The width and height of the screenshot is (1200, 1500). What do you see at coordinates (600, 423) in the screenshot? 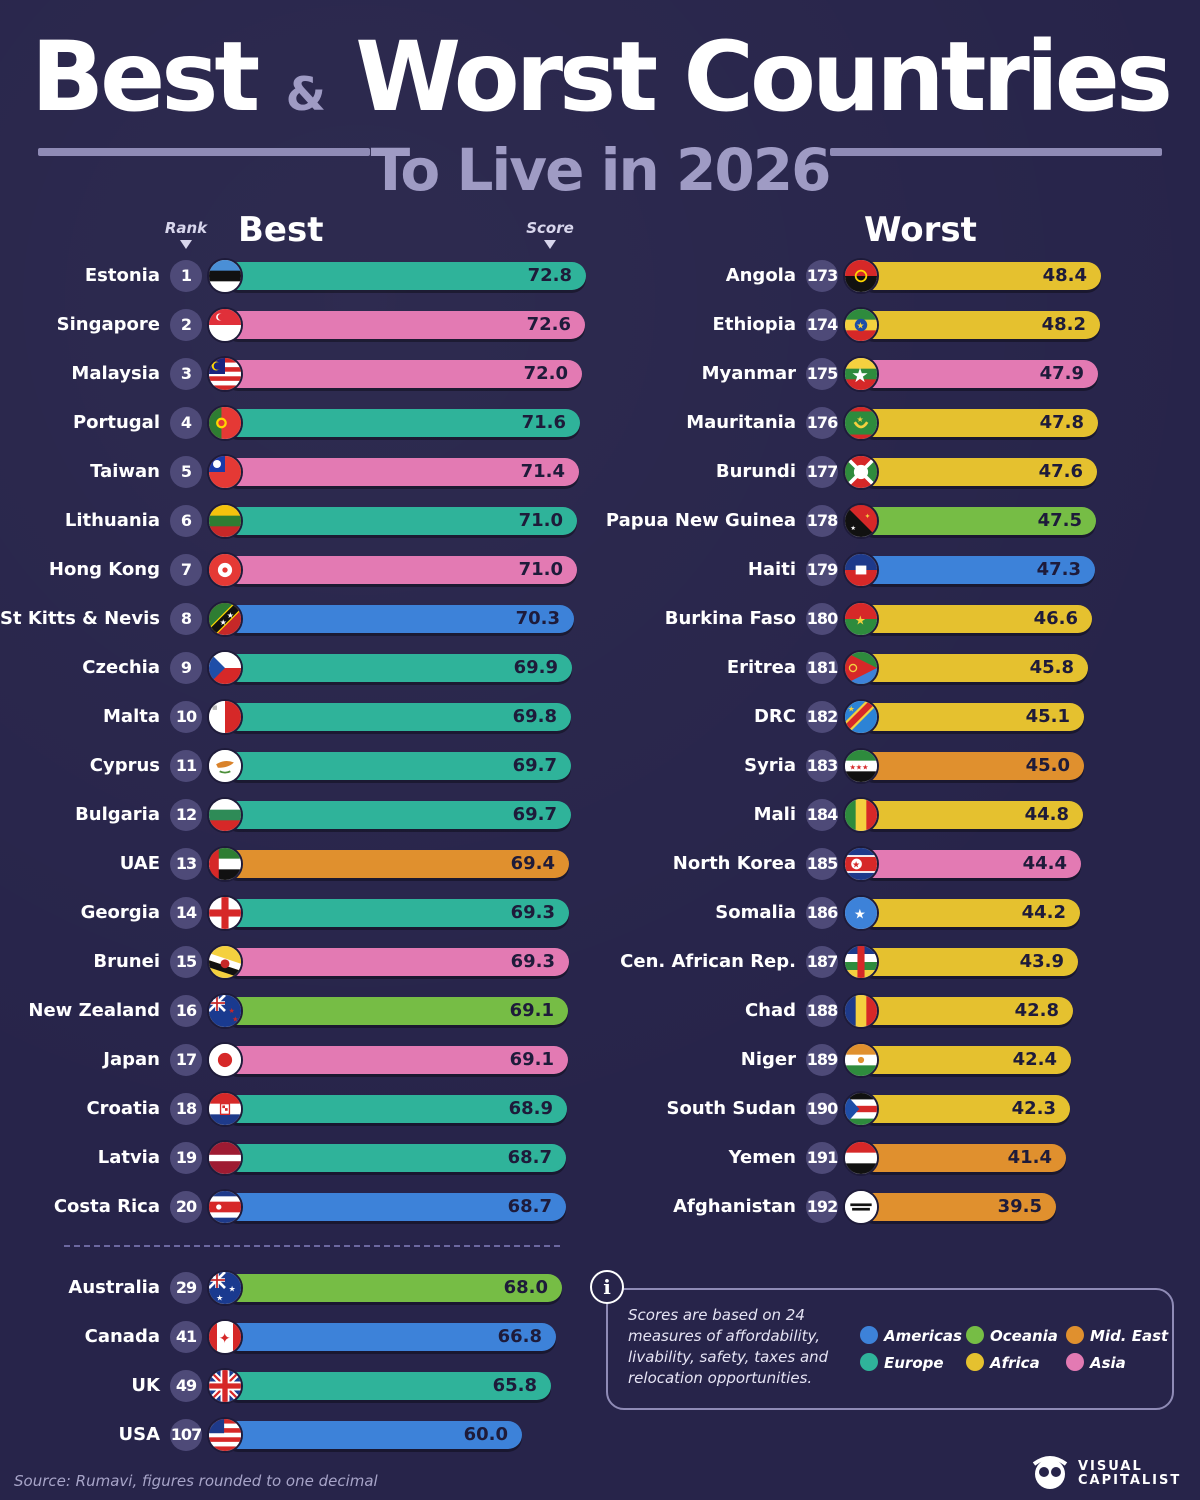
I see `bar-row: Mauritania 47.8 176 ★` at bounding box center [600, 423].